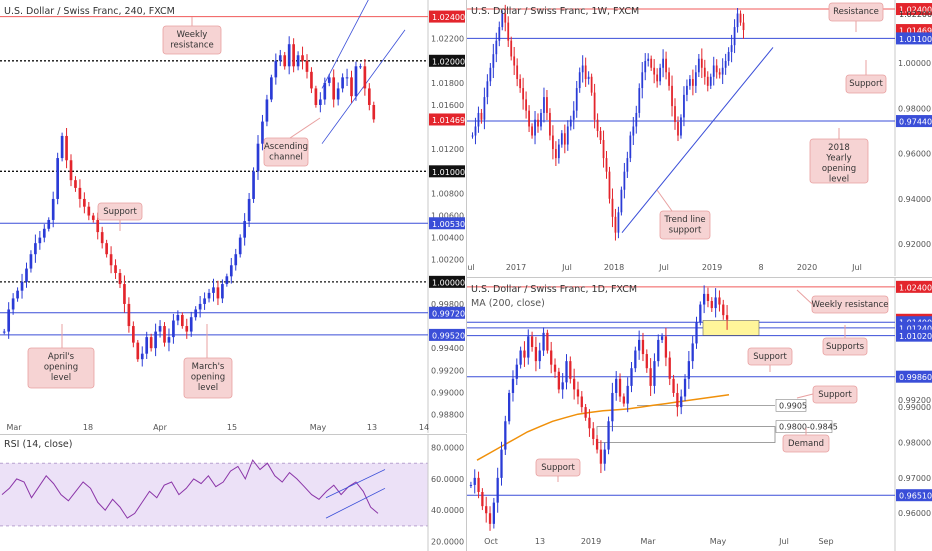  Describe the element at coordinates (372, 427) in the screenshot. I see `x-axis-tick: 13` at that location.